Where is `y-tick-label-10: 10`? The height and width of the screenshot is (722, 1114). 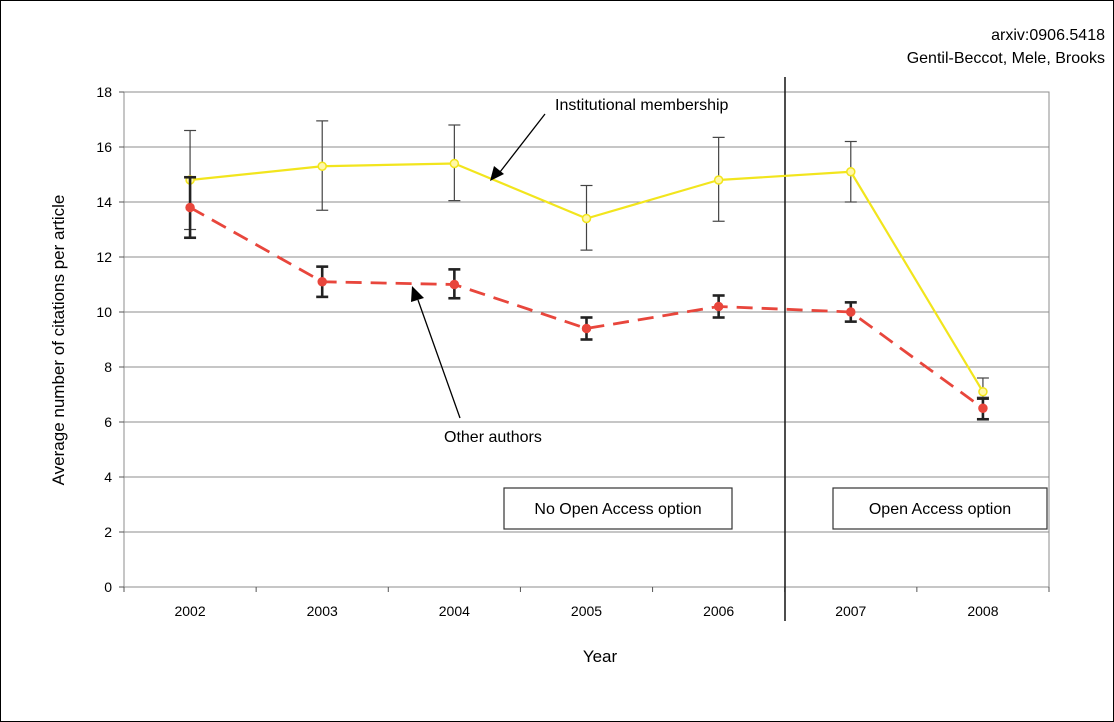
y-tick-label-10: 10 is located at coordinates (104, 312).